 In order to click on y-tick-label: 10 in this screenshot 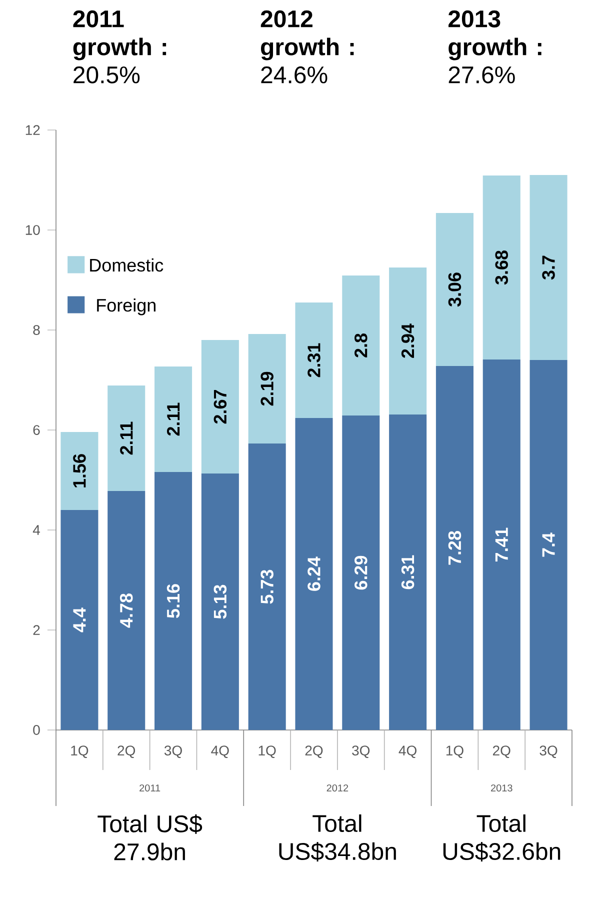, I will do `click(33, 230)`.